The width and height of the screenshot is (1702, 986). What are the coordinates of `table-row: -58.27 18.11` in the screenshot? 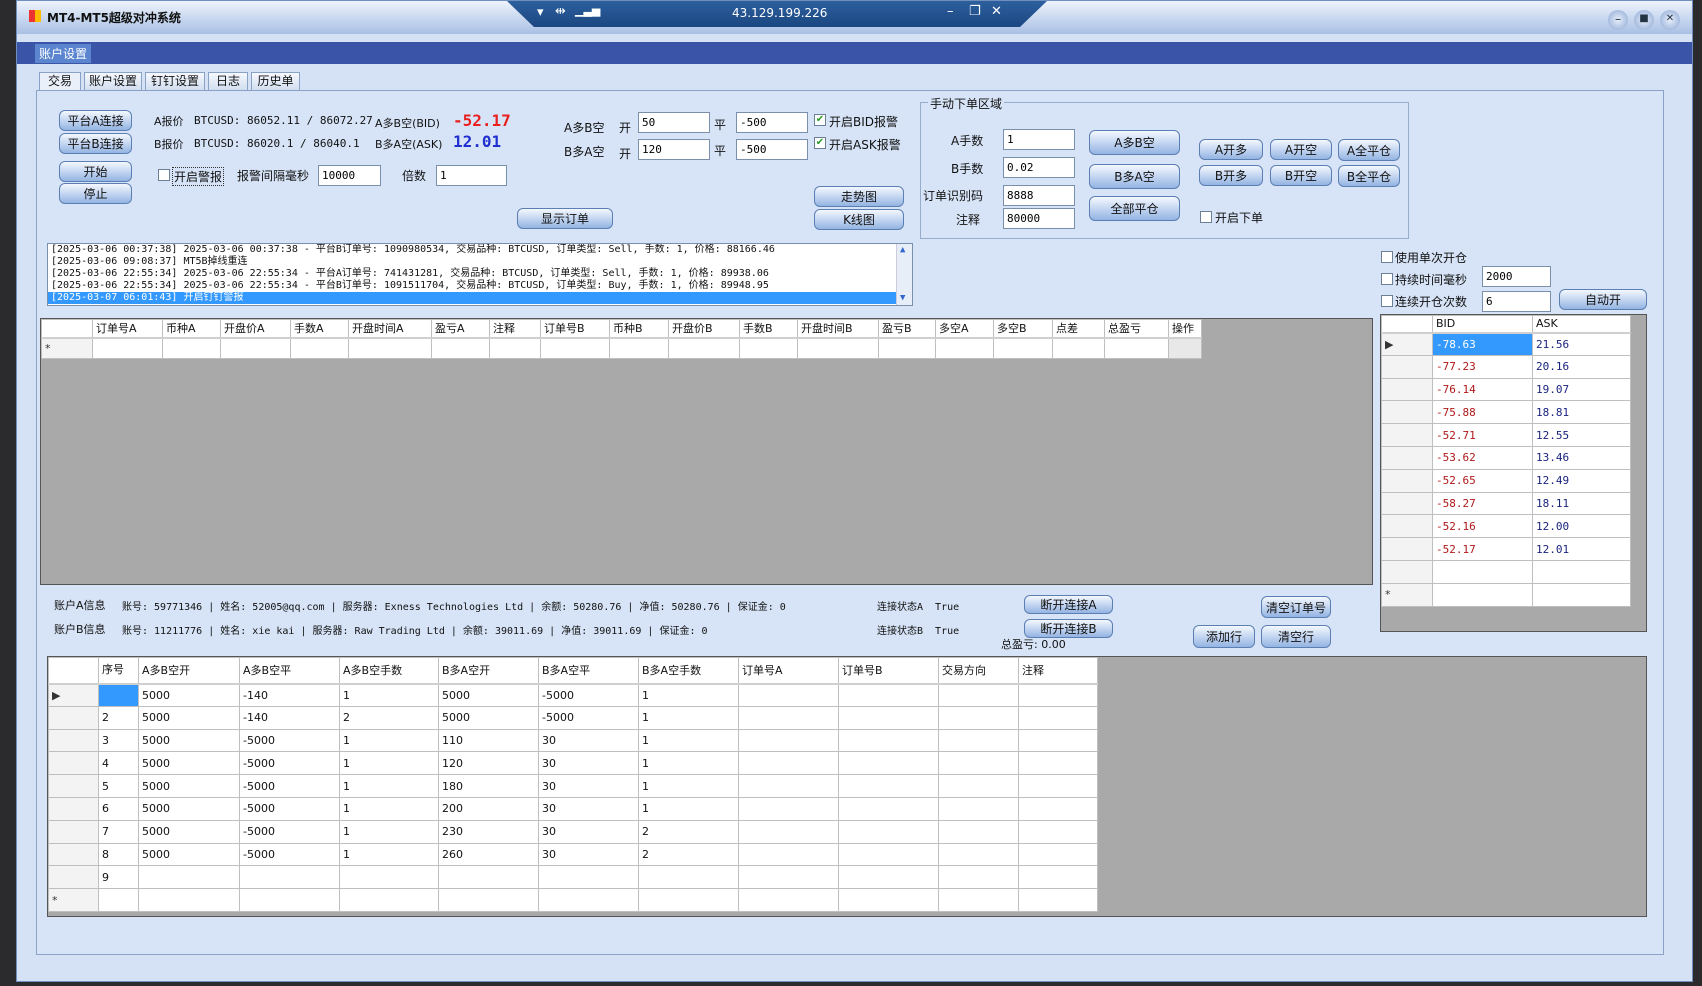 It's located at (1506, 503).